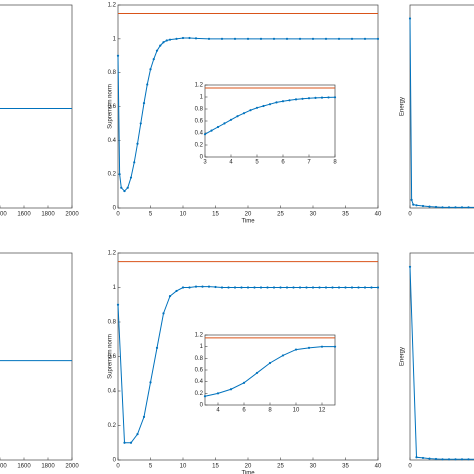 The image size is (474, 474). What do you see at coordinates (322, 411) in the screenshot?
I see `x-tick-label: 12` at bounding box center [322, 411].